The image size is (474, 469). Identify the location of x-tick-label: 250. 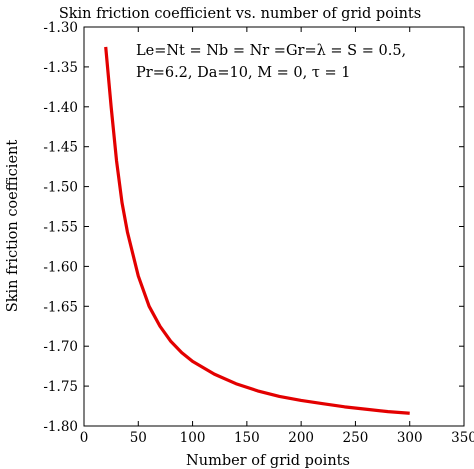
(356, 438).